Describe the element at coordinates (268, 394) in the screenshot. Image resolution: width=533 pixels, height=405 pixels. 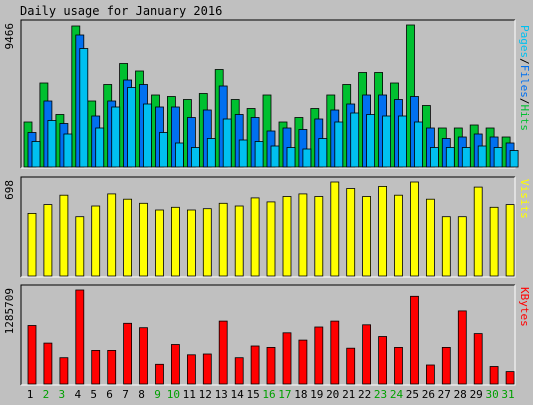
I see `day-label-16: 16` at that location.